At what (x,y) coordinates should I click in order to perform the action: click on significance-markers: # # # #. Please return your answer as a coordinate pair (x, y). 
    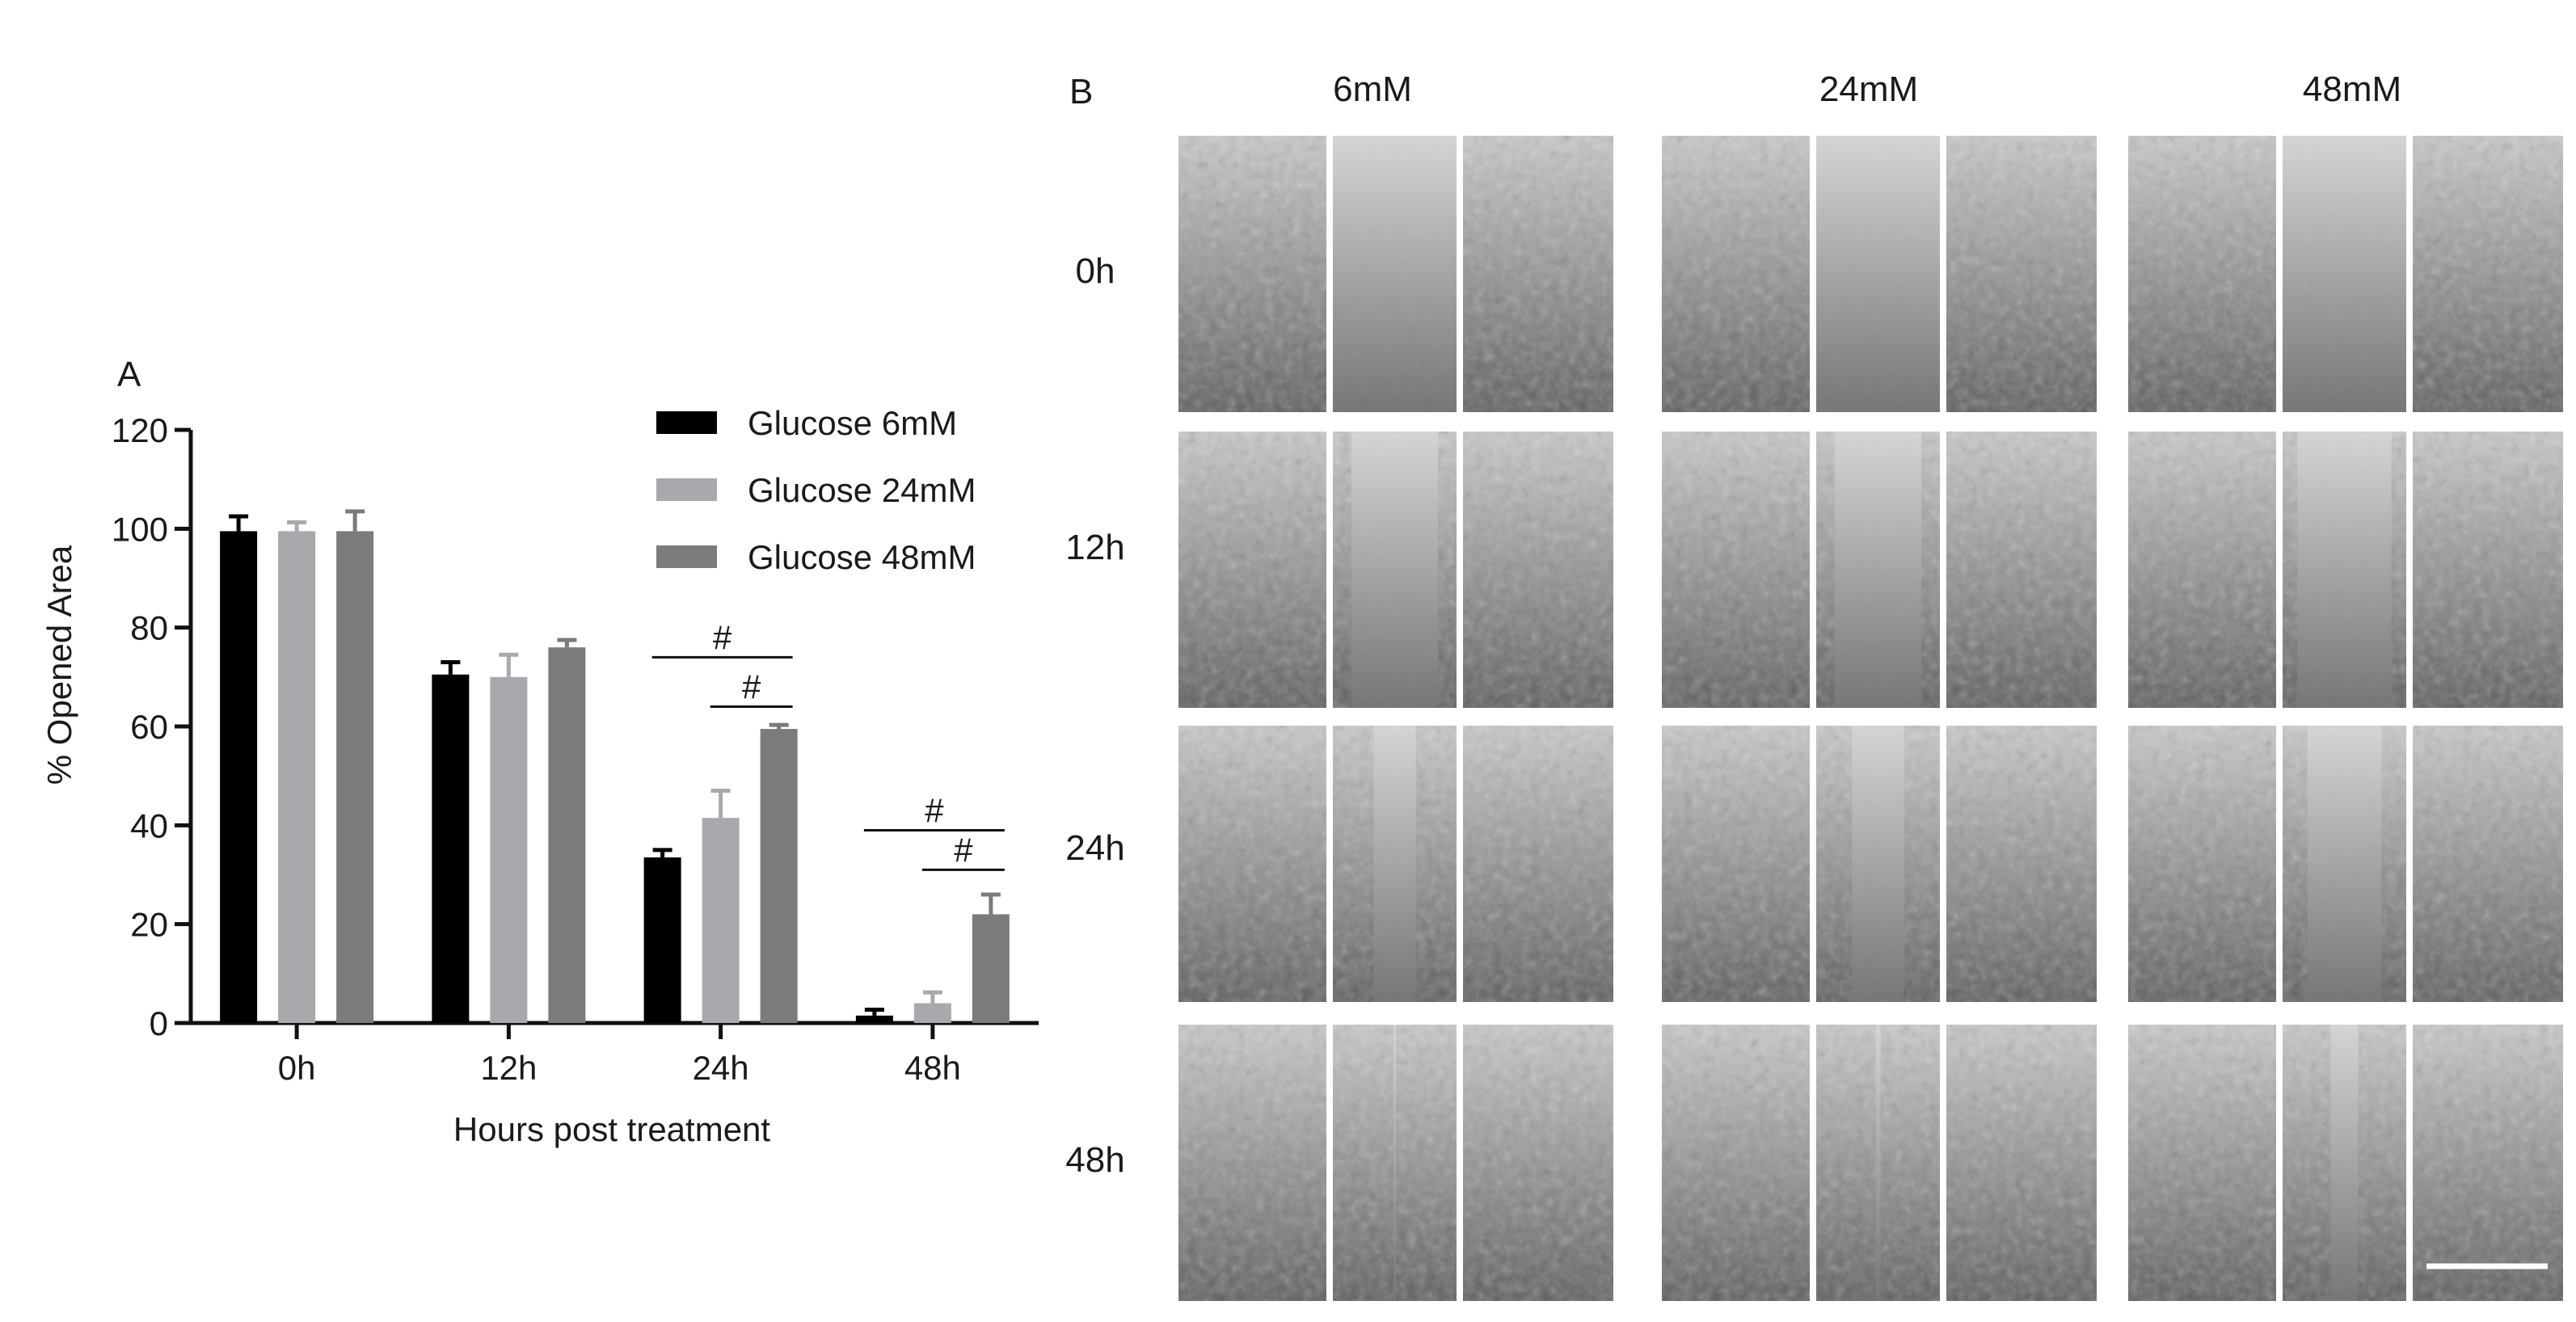
    Looking at the image, I should click on (828, 744).